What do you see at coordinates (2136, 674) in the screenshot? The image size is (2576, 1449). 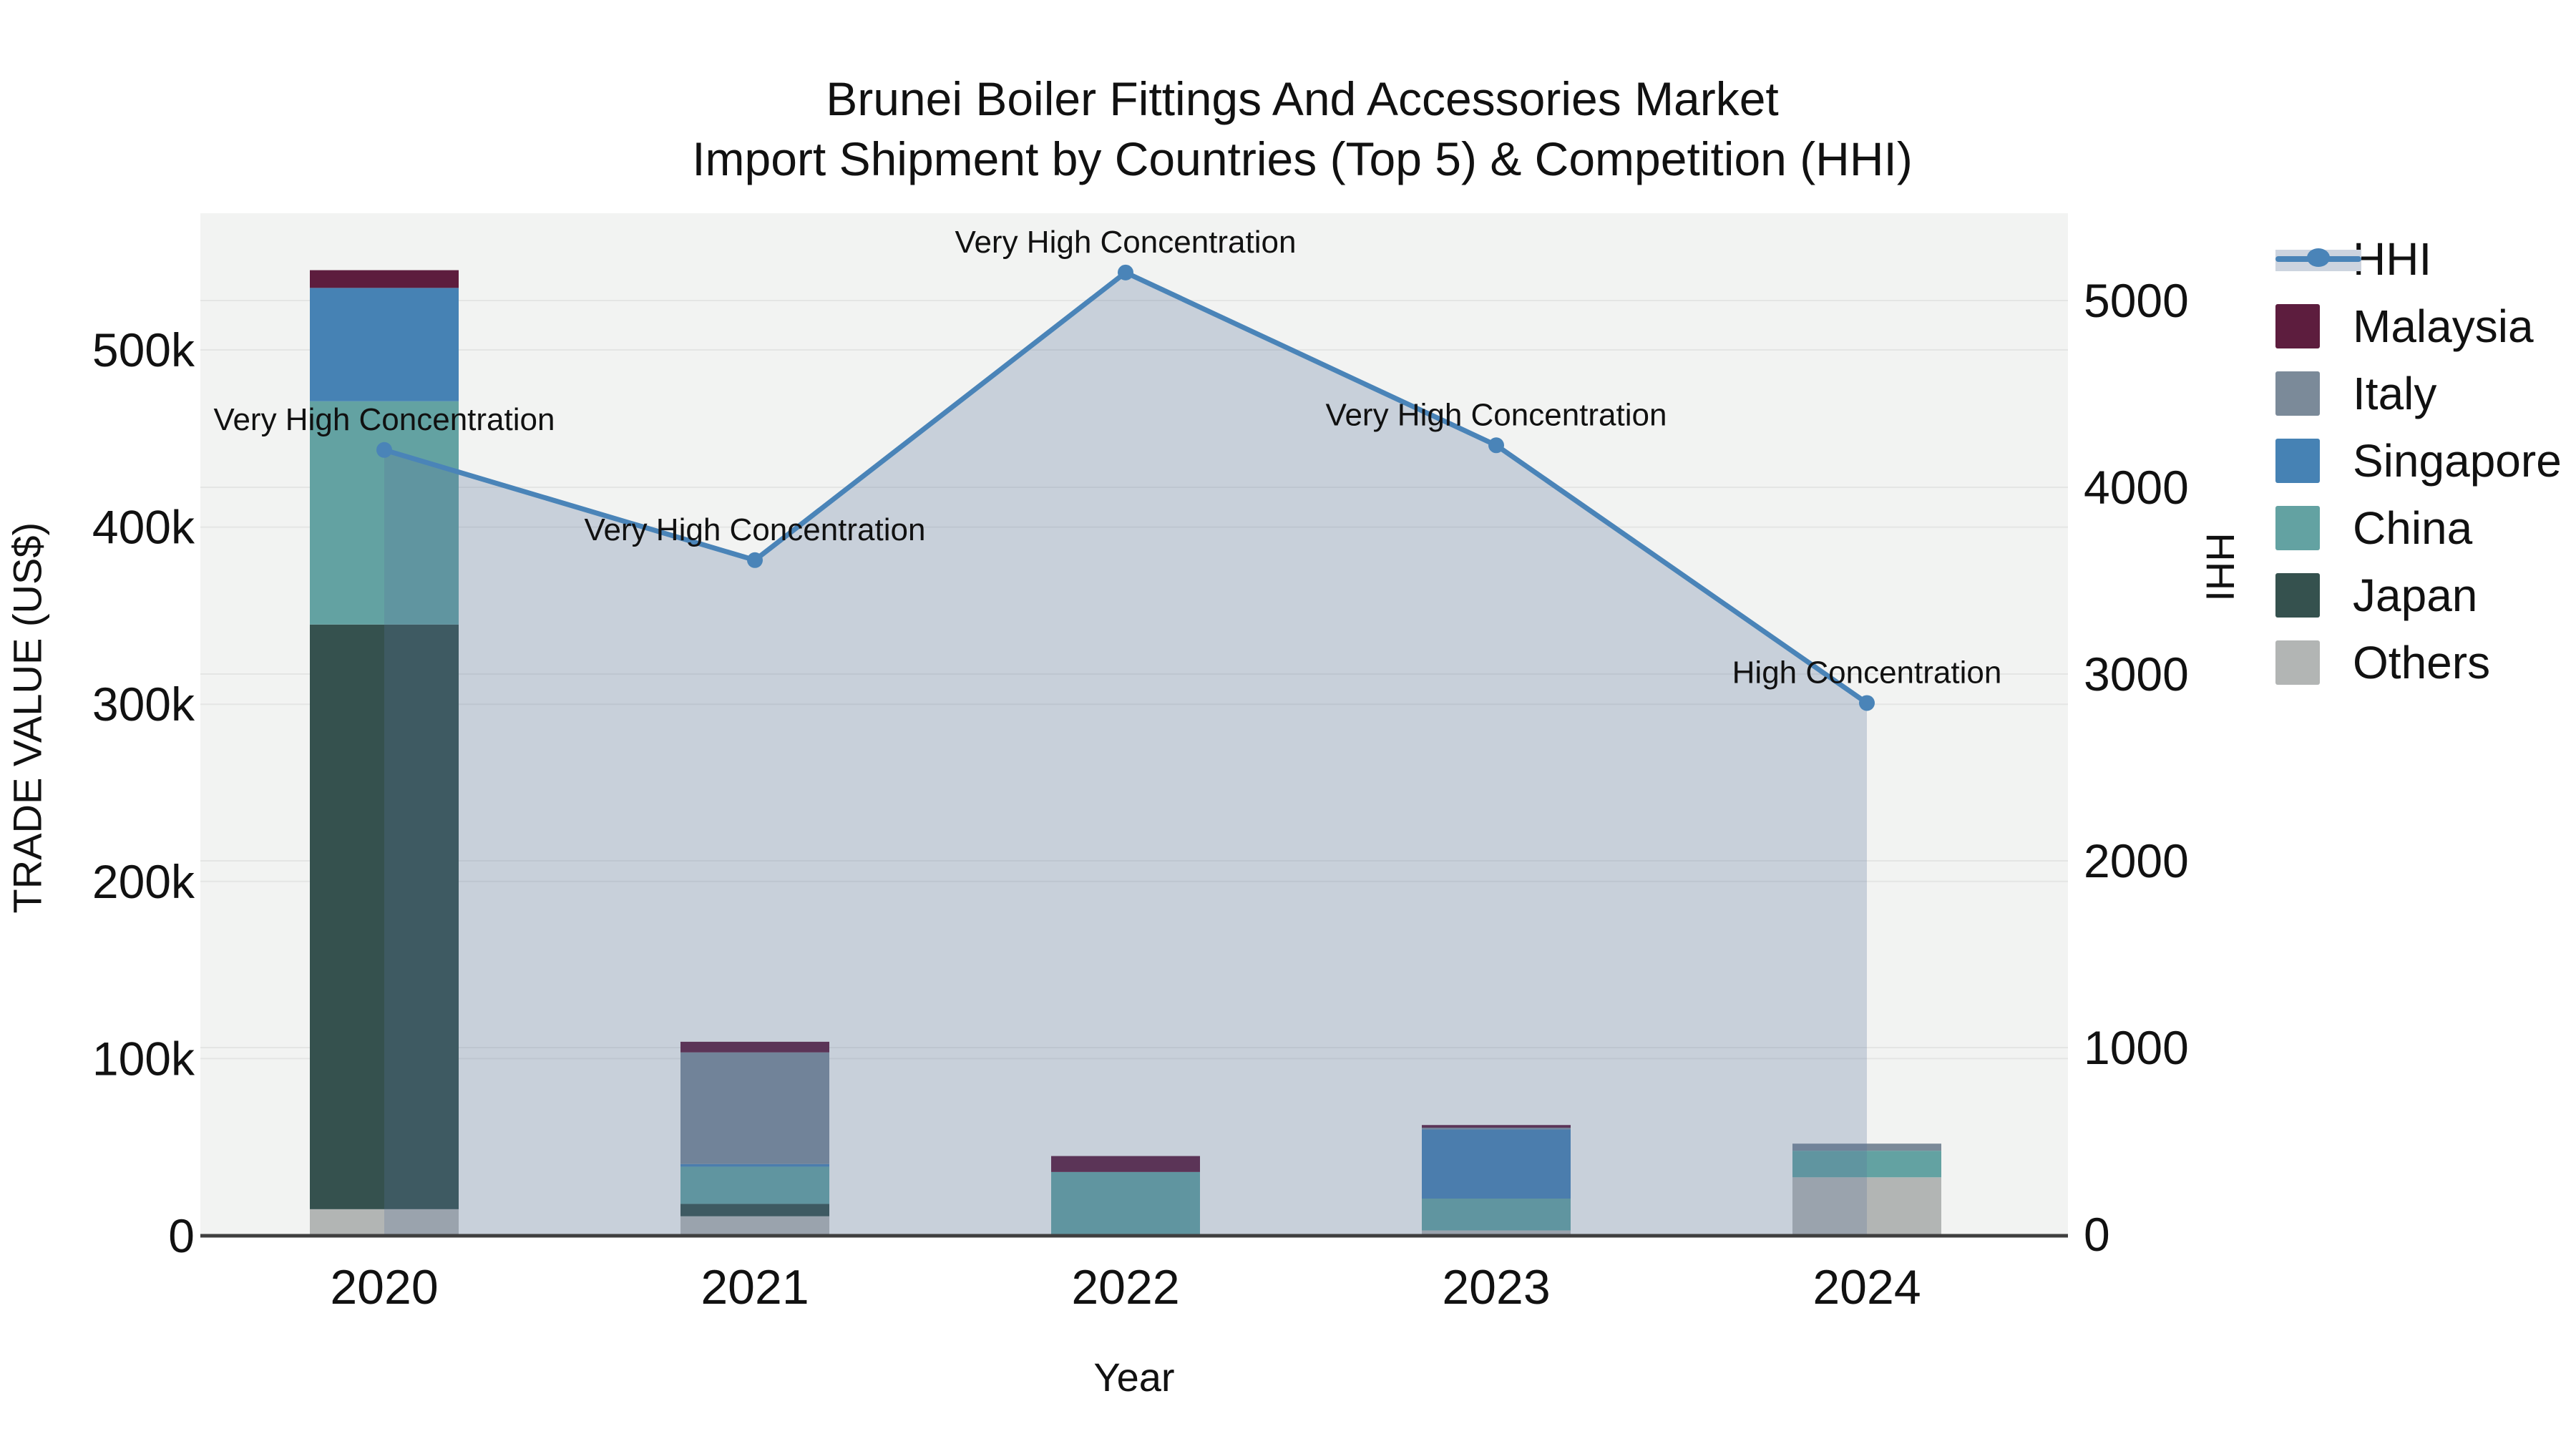 I see `right-tick-label: 3000` at bounding box center [2136, 674].